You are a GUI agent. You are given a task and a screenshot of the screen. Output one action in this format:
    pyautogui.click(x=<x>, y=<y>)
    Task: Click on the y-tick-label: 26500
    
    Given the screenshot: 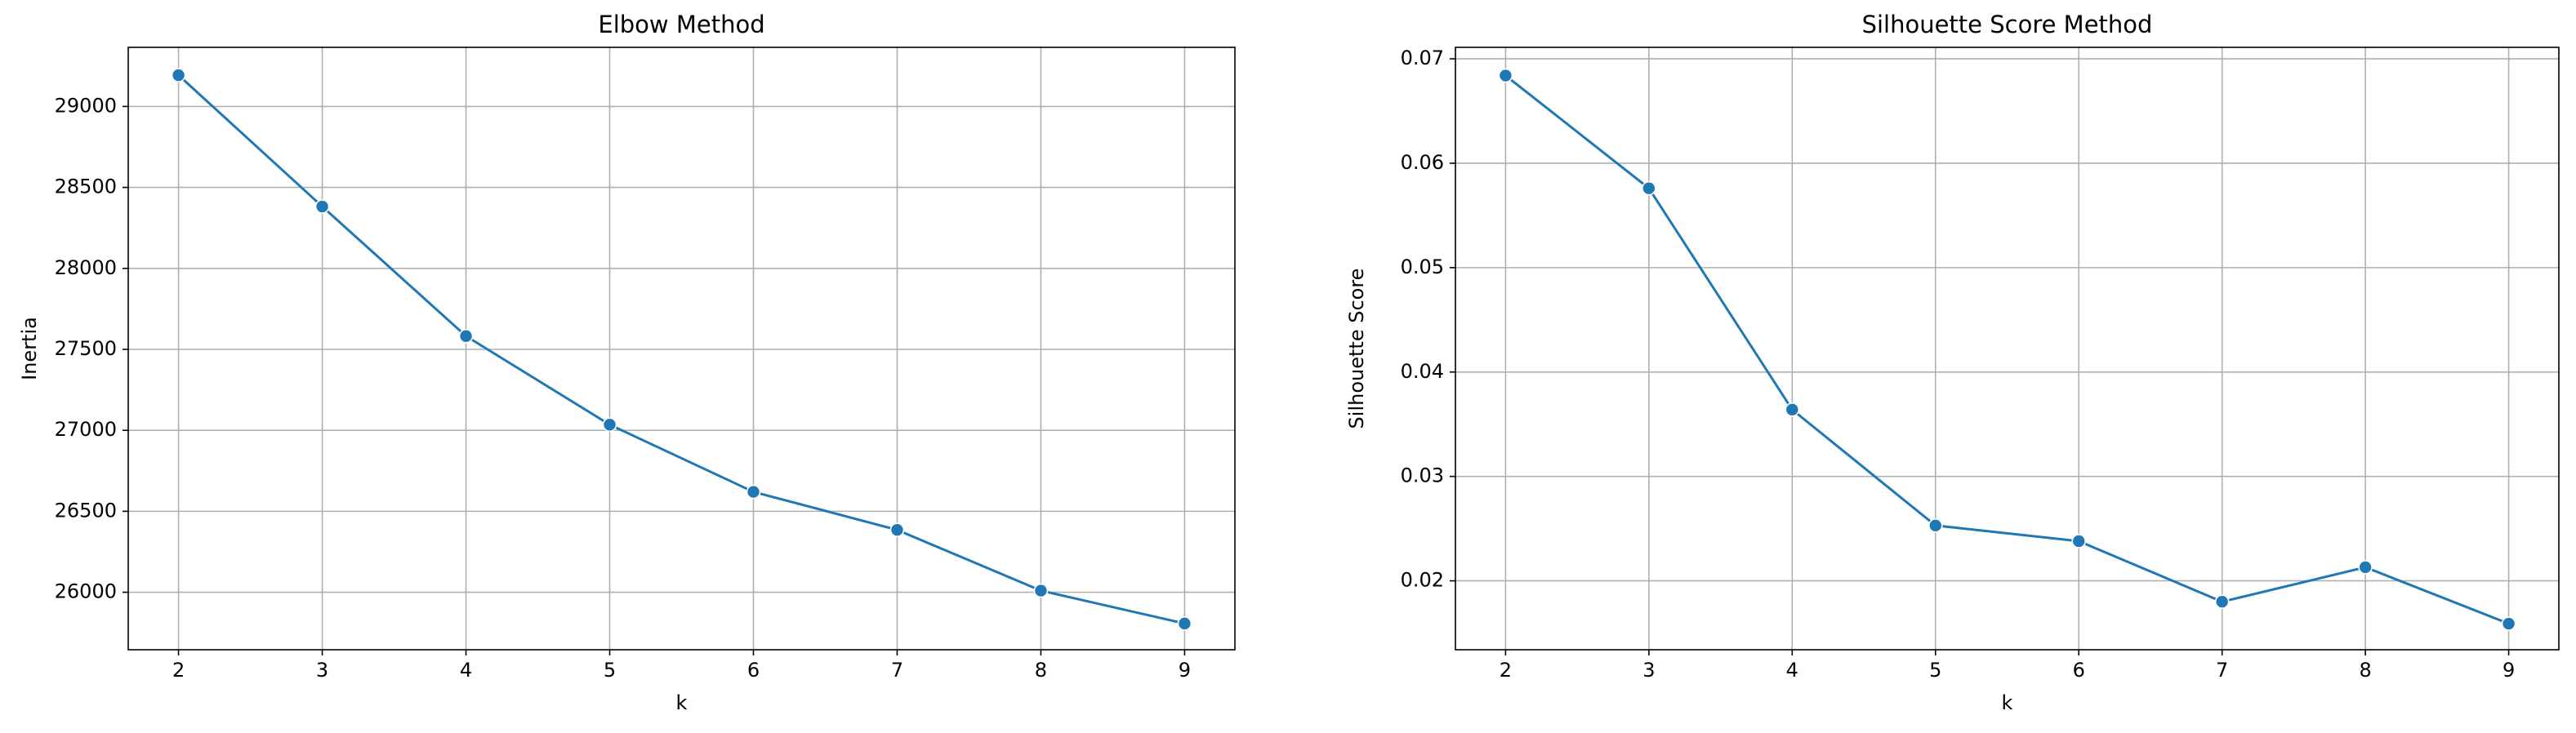 What is the action you would take?
    pyautogui.click(x=86, y=511)
    